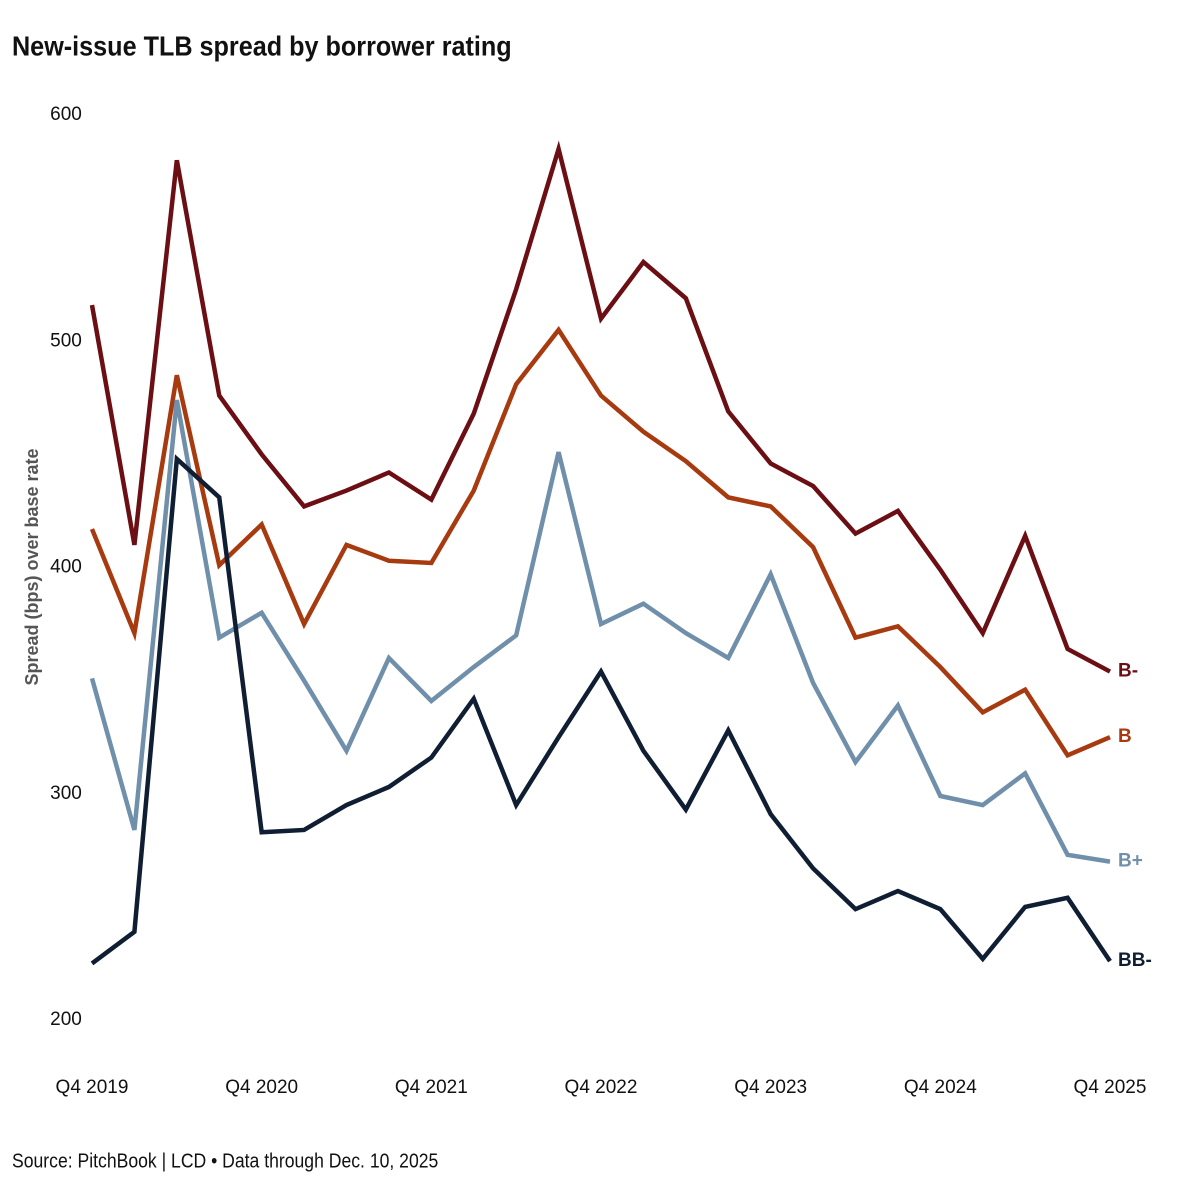  Describe the element at coordinates (1125, 736) in the screenshot. I see `series-label: B` at that location.